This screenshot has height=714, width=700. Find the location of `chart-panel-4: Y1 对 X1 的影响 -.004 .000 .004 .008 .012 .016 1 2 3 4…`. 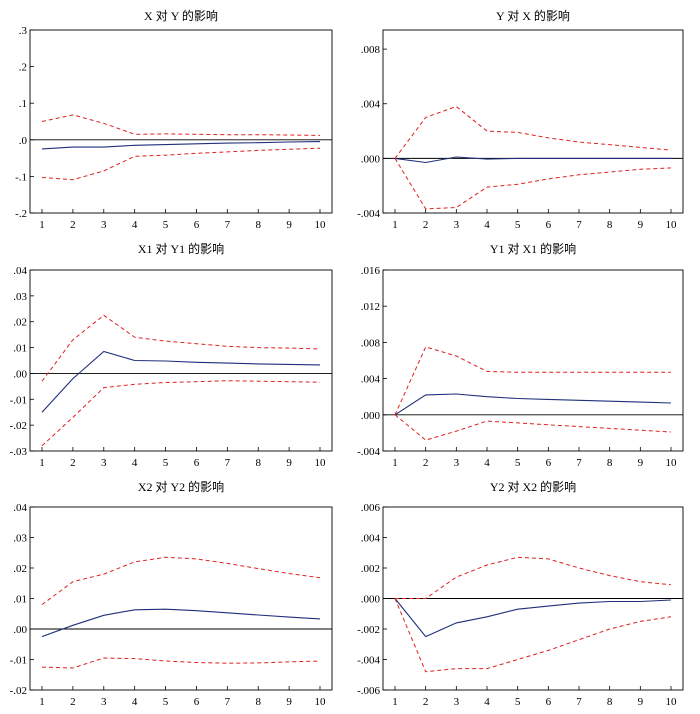

chart-panel-4: Y1 对 X1 的影响 -.004 .000 .004 .008 .012 .016 1 2 3 4… is located at coordinates (520, 355).